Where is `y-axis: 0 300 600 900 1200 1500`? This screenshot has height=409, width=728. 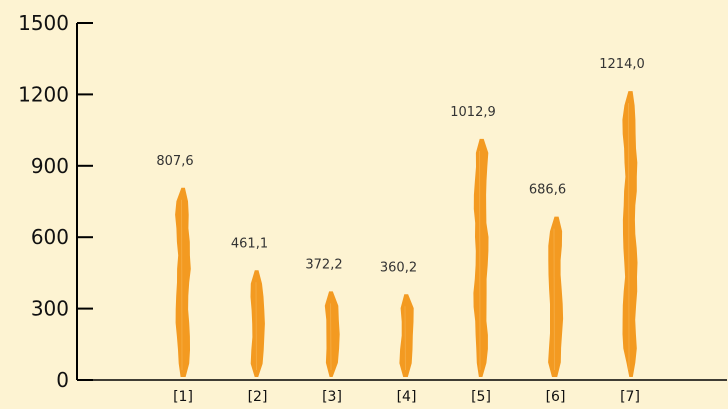
y-axis: 0 300 600 900 1200 1500 is located at coordinates (55, 201).